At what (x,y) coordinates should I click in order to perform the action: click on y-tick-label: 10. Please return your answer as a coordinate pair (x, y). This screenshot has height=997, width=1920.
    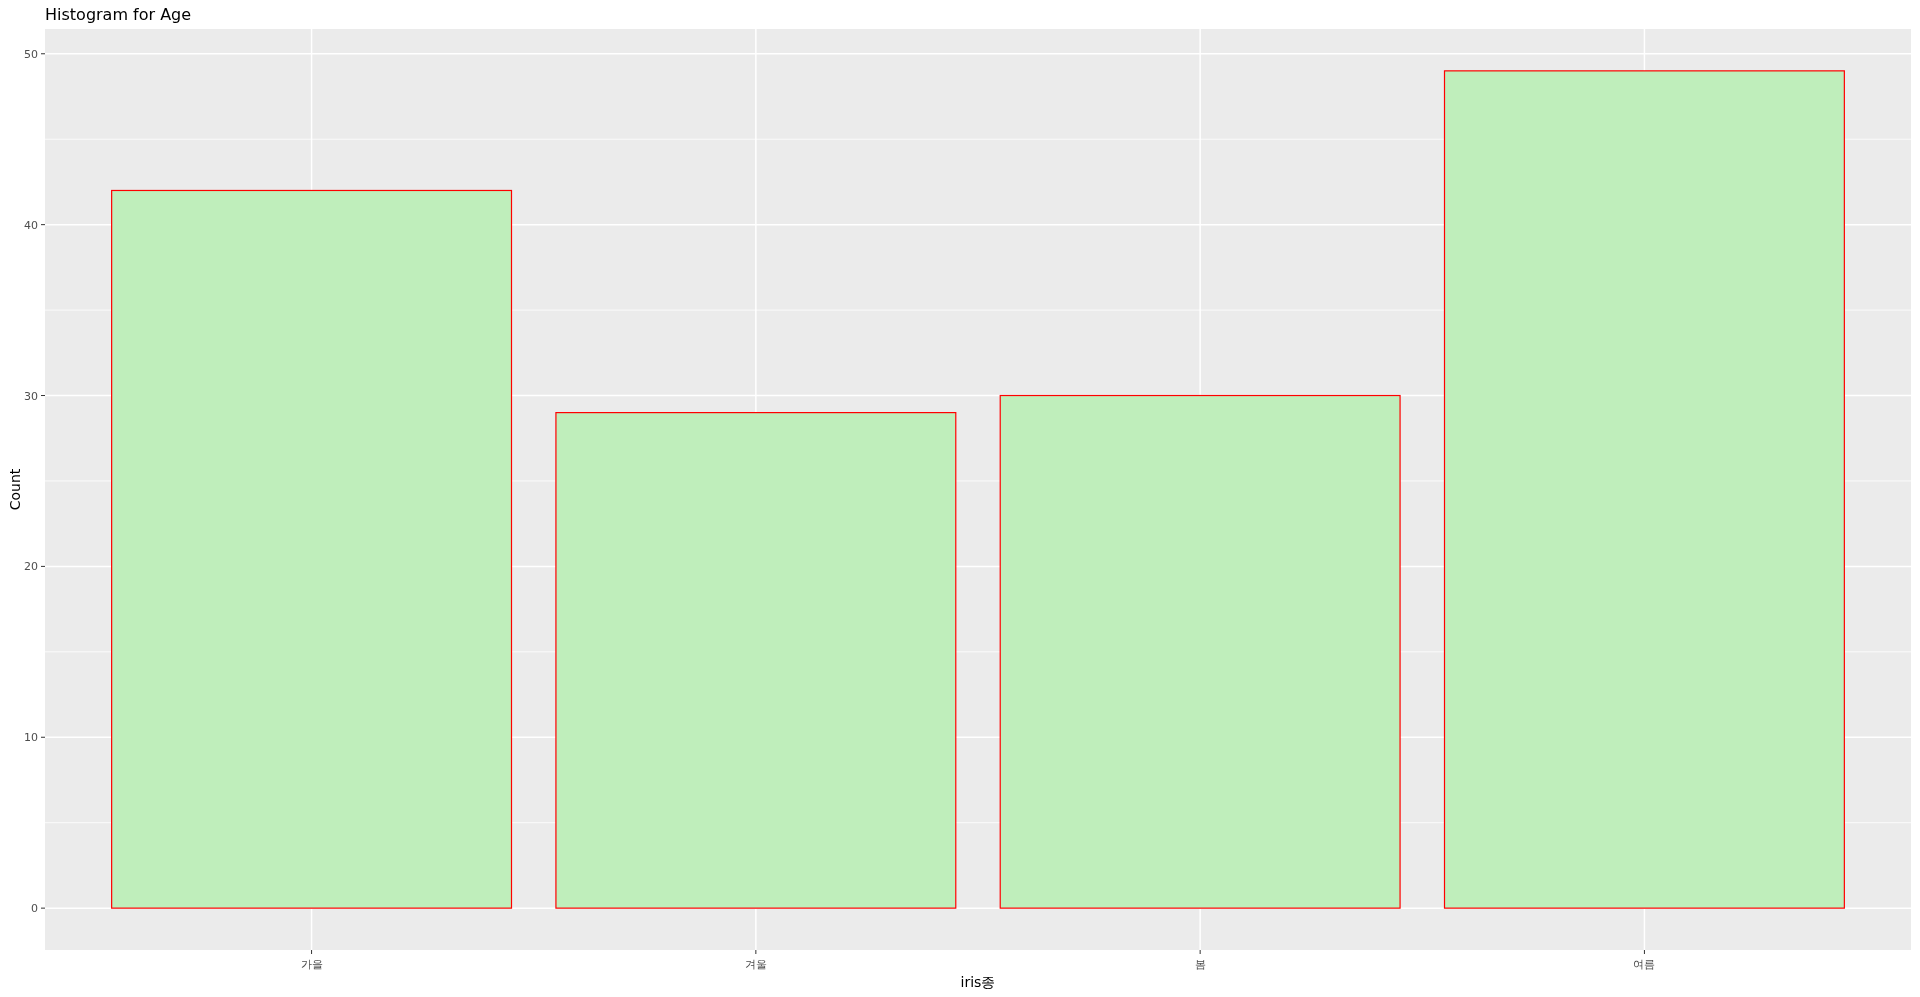
    Looking at the image, I should click on (31, 738).